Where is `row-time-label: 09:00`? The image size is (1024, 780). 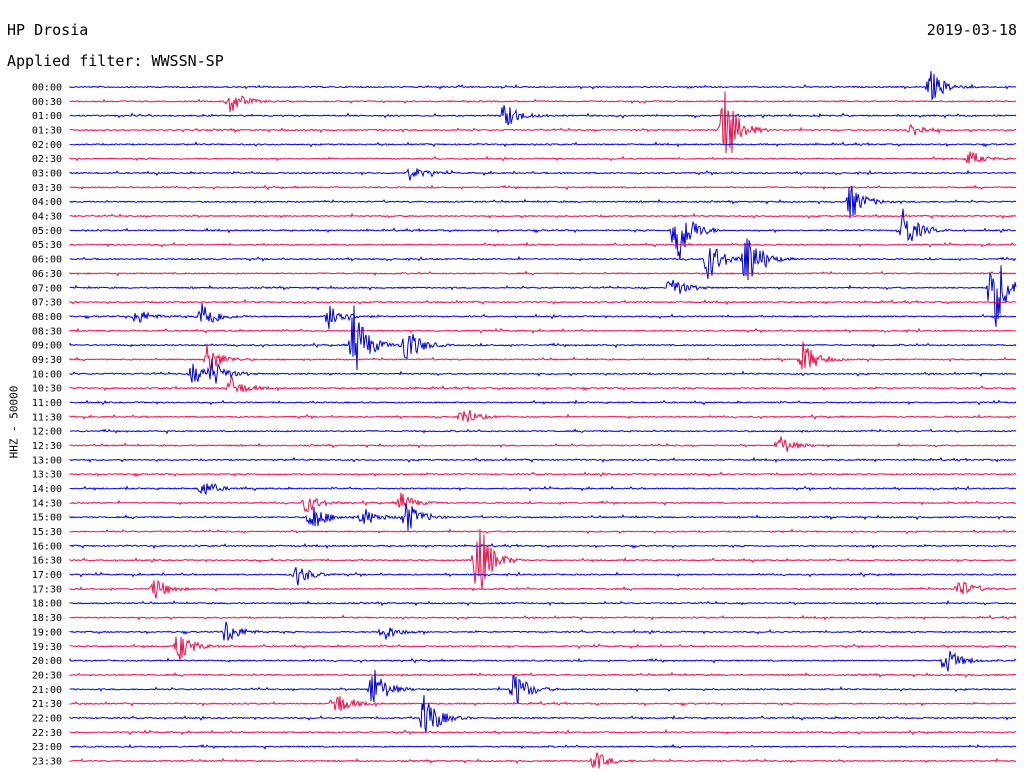 row-time-label: 09:00 is located at coordinates (47, 346).